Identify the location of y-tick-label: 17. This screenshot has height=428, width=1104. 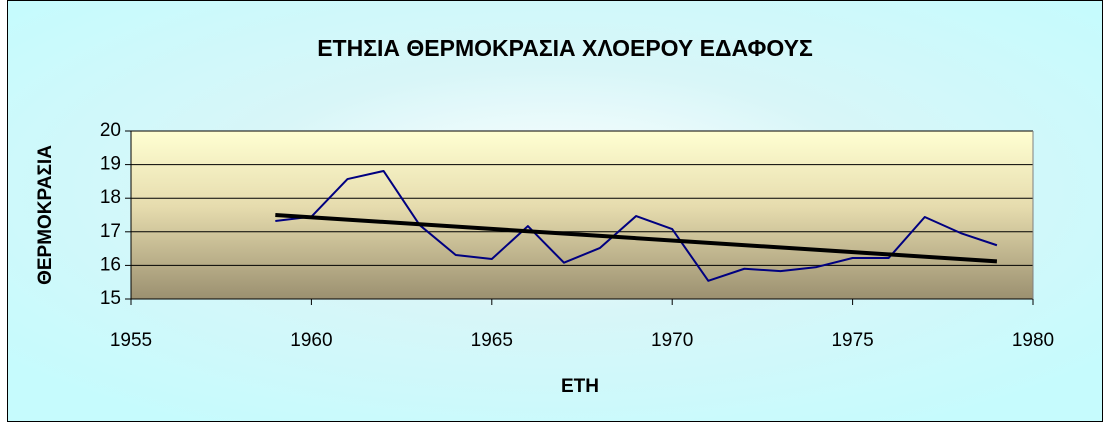
(110, 231).